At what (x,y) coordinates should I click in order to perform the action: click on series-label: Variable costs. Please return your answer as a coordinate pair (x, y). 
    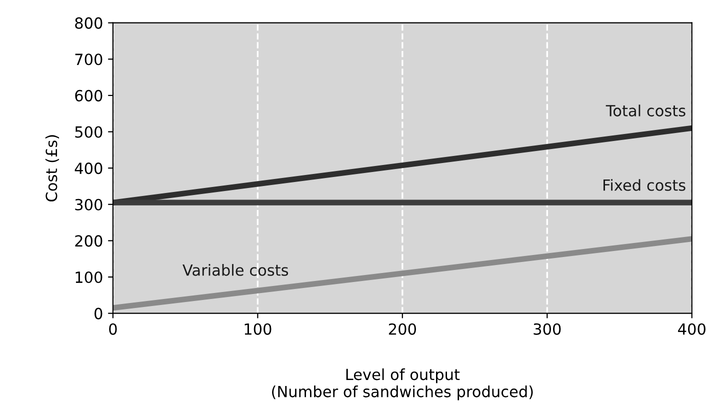
    Looking at the image, I should click on (235, 270).